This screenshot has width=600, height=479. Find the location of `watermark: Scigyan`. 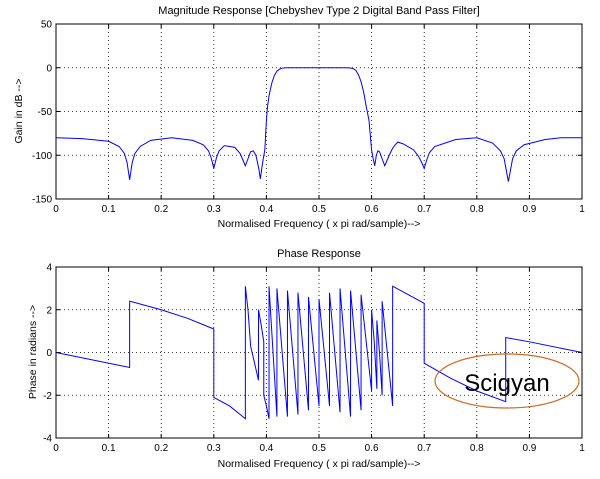

watermark: Scigyan is located at coordinates (507, 381).